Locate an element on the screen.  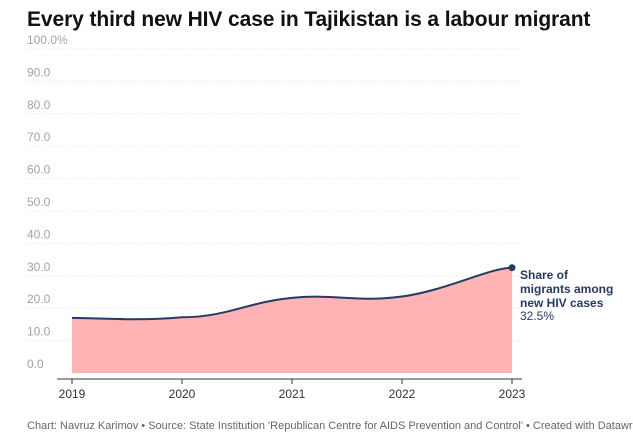
series-line is located at coordinates (292, 293).